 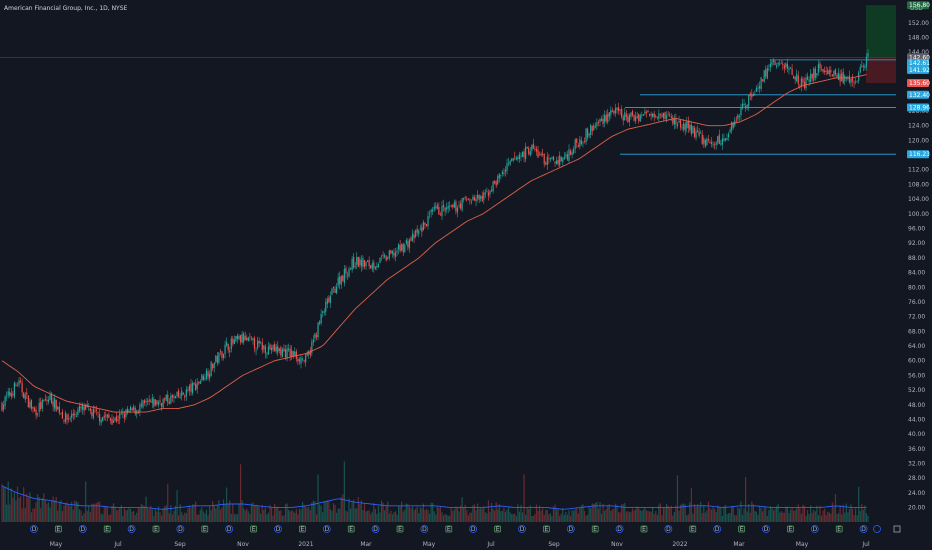 I want to click on price-tag-label: 142.60, so click(x=919, y=57).